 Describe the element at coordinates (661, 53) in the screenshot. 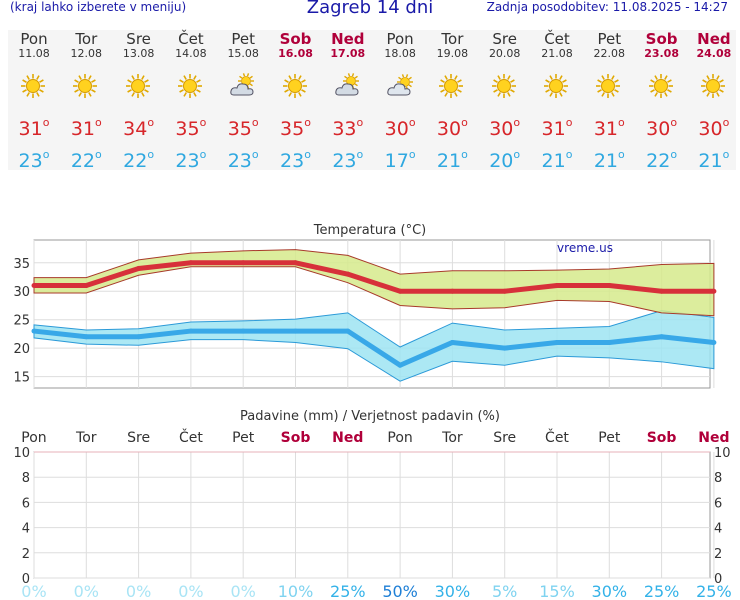

I see `day-date: 23.08` at that location.